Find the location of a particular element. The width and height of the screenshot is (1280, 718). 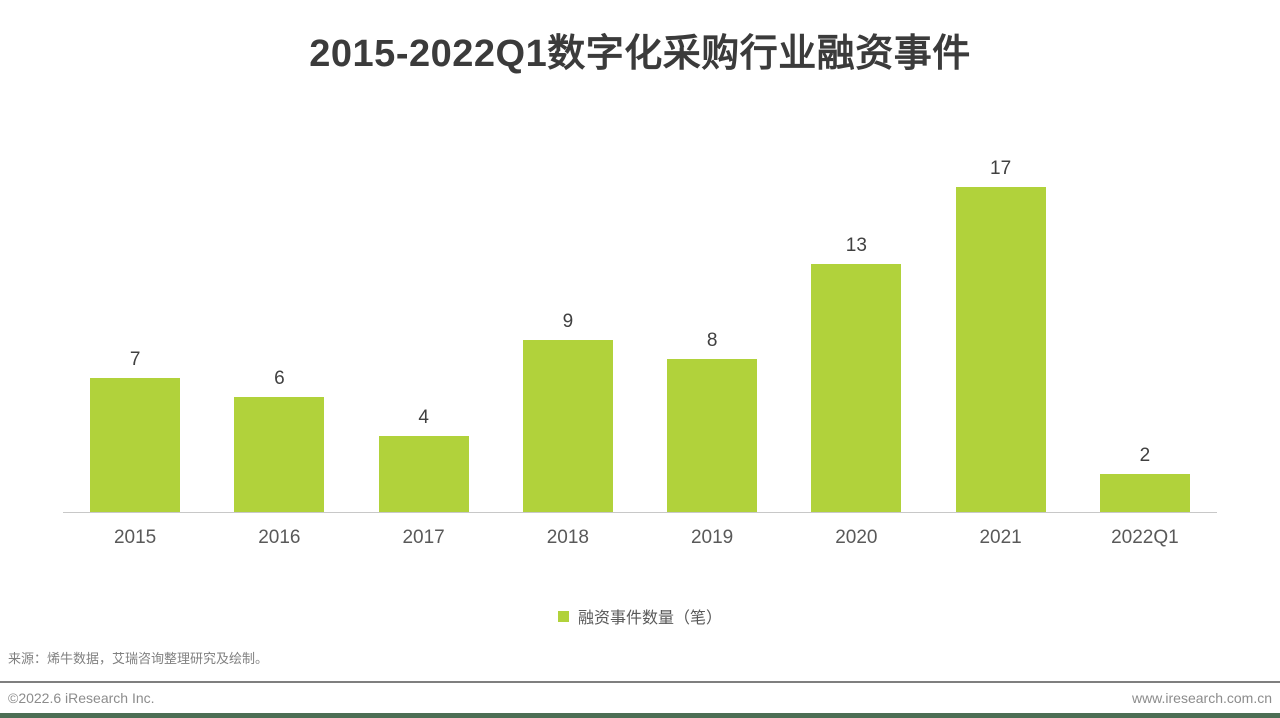

bar-slot: 6 is located at coordinates (279, 326).